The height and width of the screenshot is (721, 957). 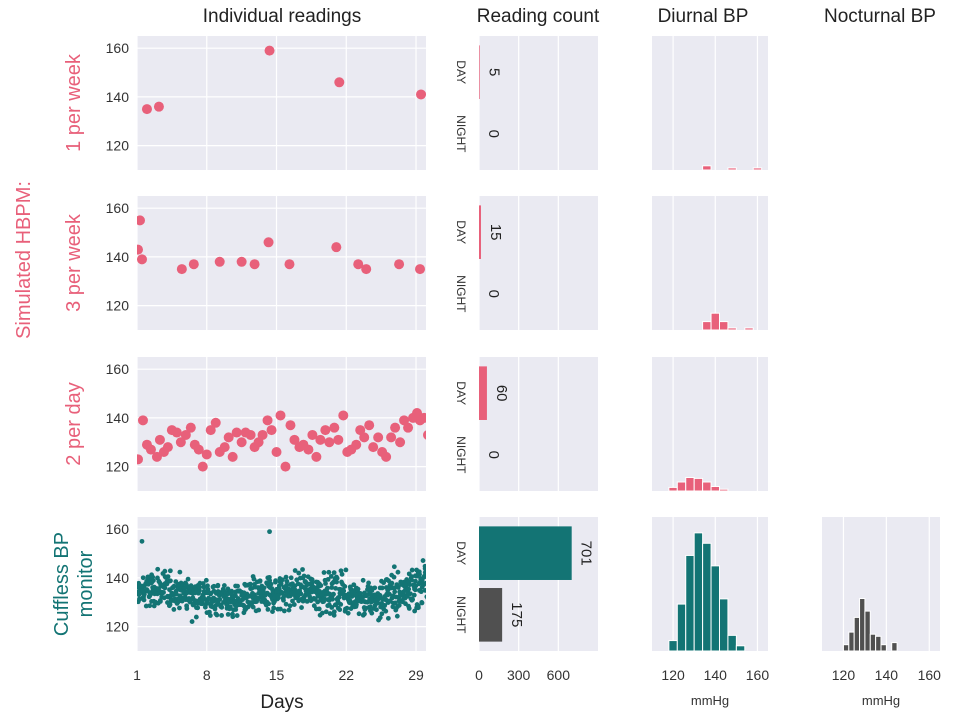 What do you see at coordinates (281, 245) in the screenshot?
I see `scatter-series` at bounding box center [281, 245].